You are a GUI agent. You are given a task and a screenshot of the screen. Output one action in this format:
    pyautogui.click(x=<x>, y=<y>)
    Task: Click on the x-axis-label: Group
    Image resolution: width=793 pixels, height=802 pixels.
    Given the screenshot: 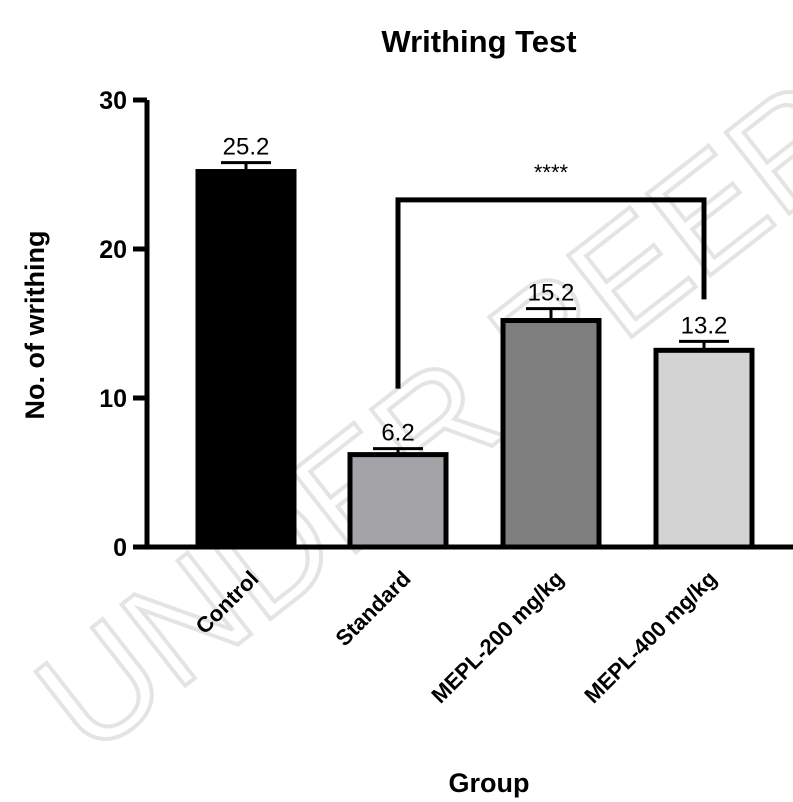 What is the action you would take?
    pyautogui.click(x=489, y=783)
    